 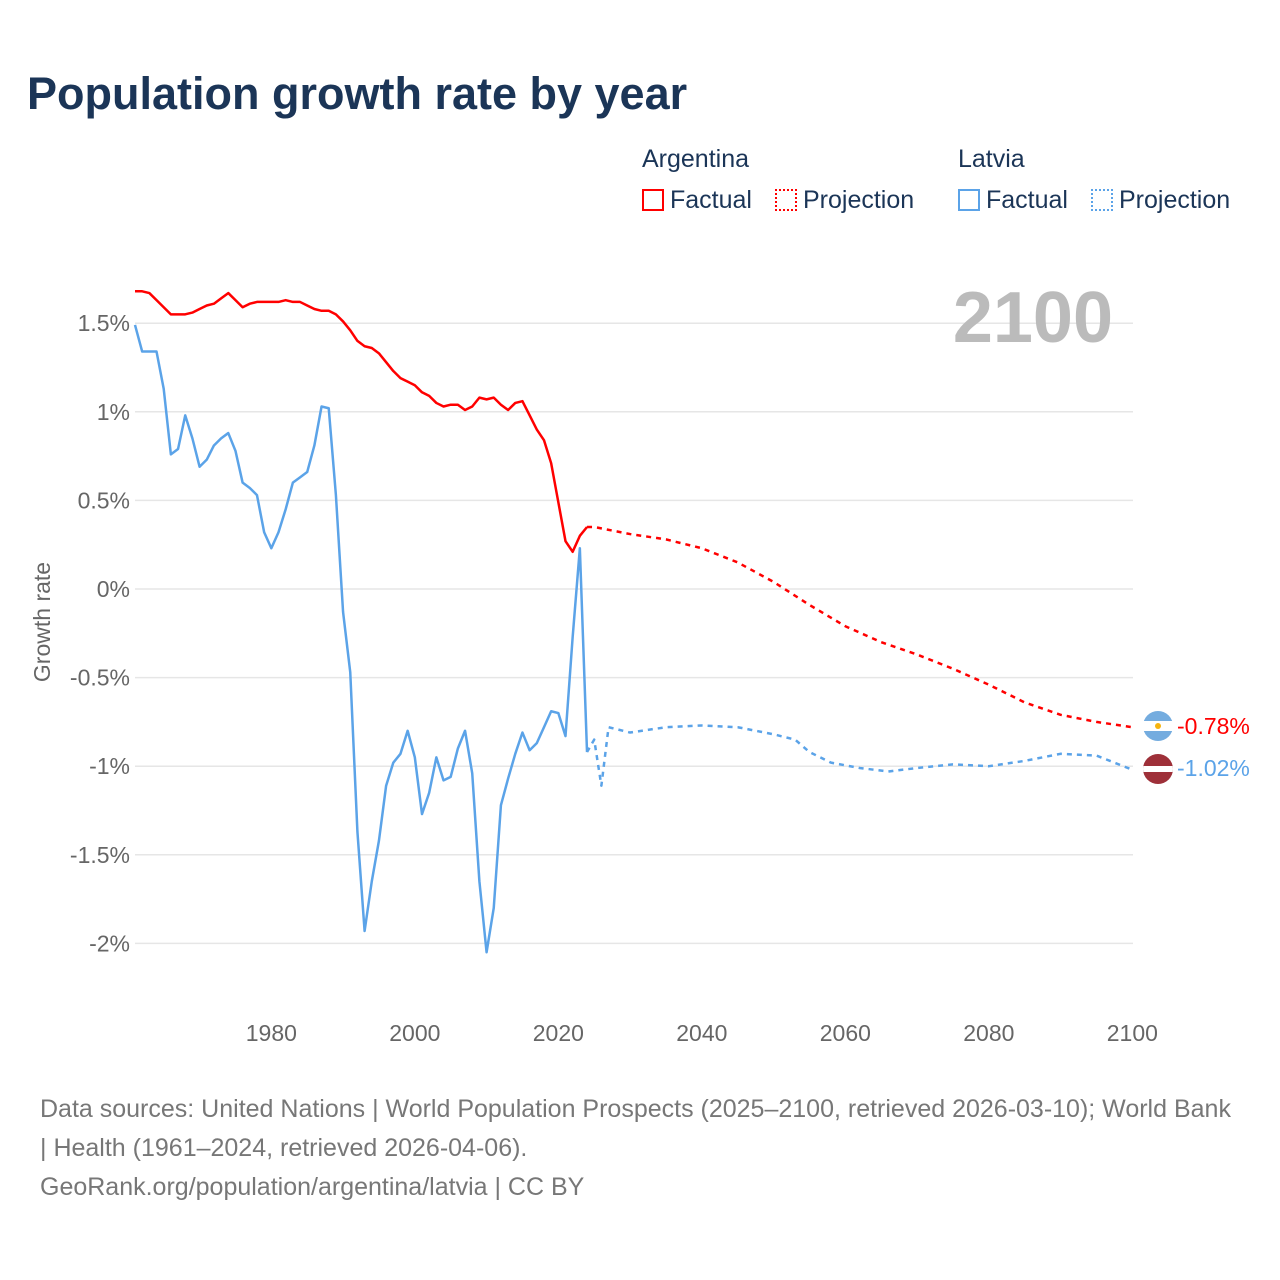 I want to click on legend-argentina-projection: Projection, so click(x=844, y=200).